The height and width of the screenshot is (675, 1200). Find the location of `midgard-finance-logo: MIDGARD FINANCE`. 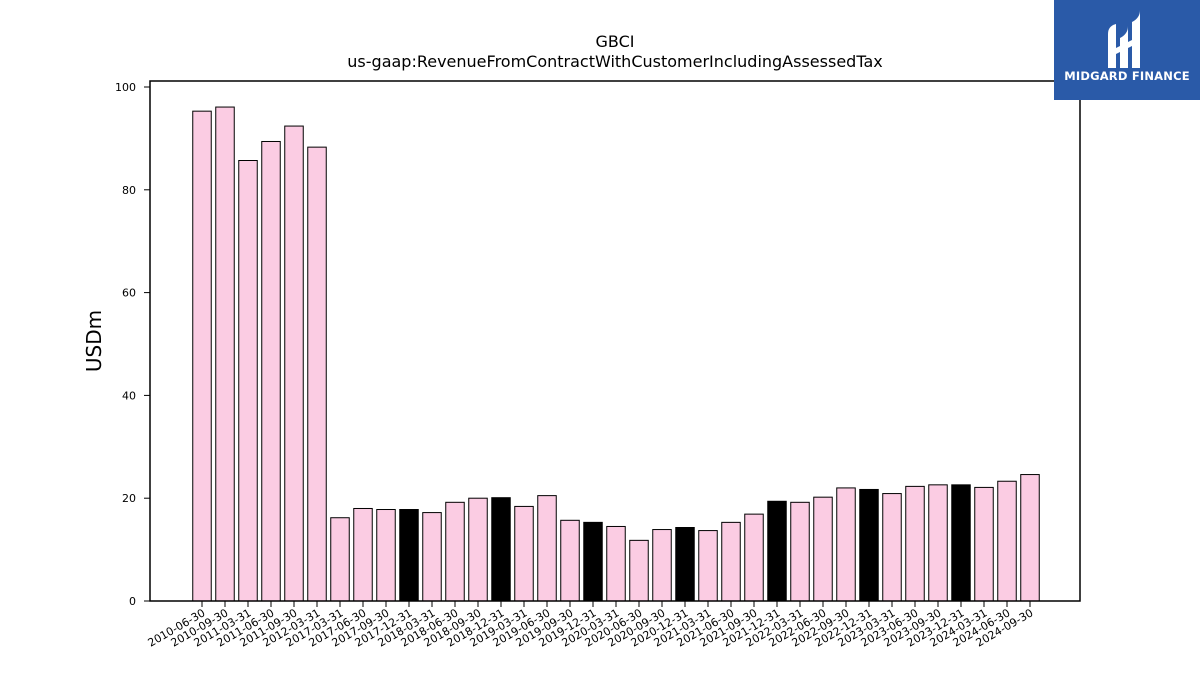

midgard-finance-logo: MIDGARD FINANCE is located at coordinates (1127, 50).